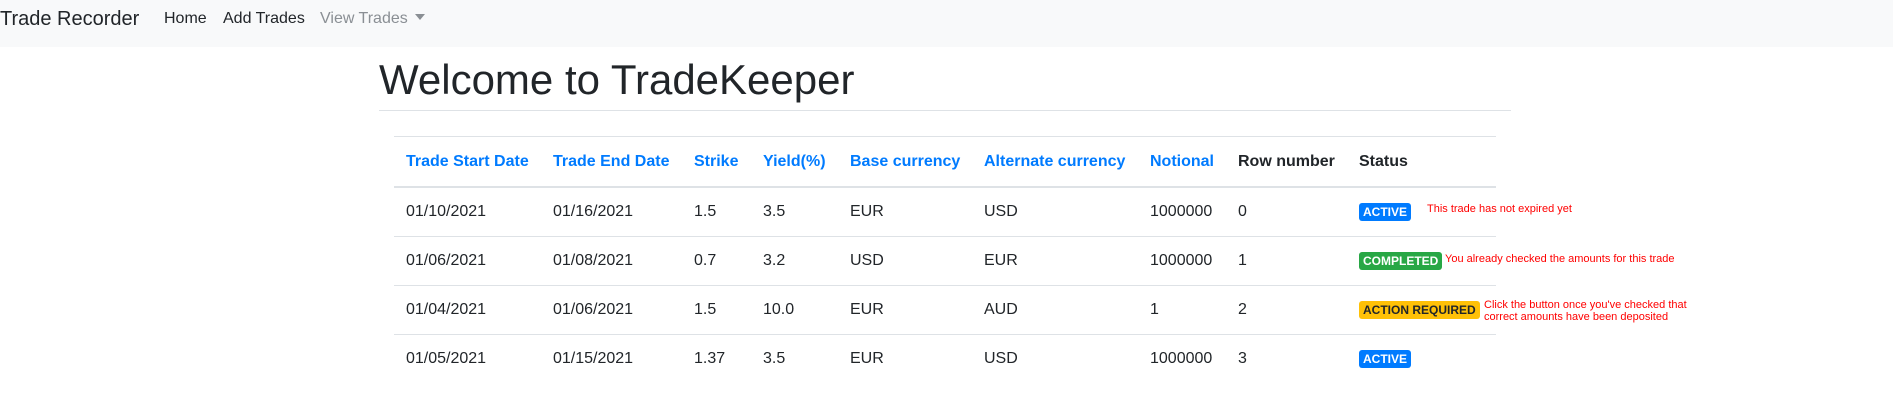  What do you see at coordinates (905, 162) in the screenshot?
I see `header-base-currency: Base currency` at bounding box center [905, 162].